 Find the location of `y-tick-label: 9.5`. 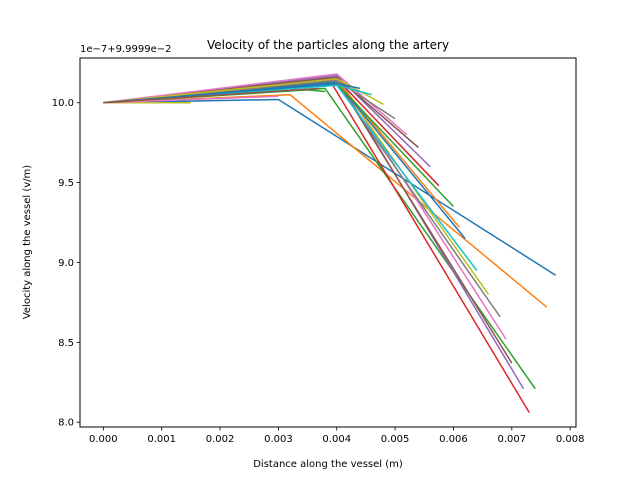

y-tick-label: 9.5 is located at coordinates (66, 183).